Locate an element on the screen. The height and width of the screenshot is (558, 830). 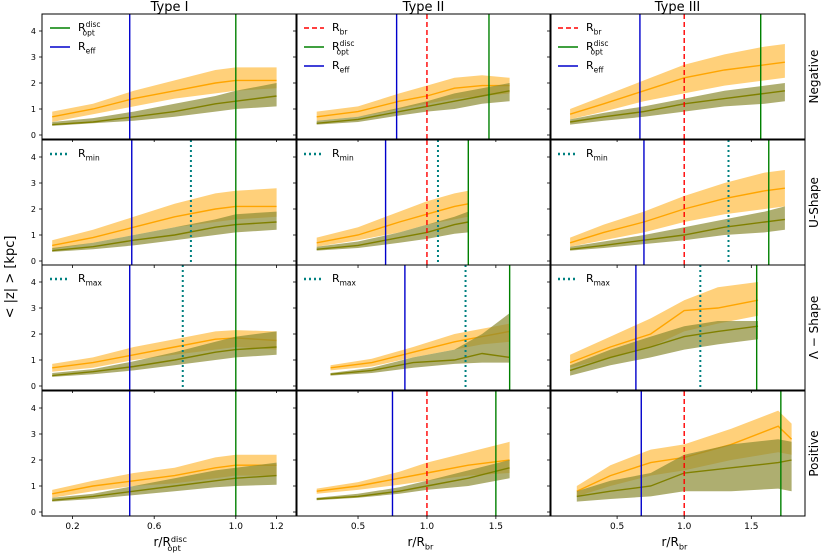
row-label: Positive is located at coordinates (814, 453).